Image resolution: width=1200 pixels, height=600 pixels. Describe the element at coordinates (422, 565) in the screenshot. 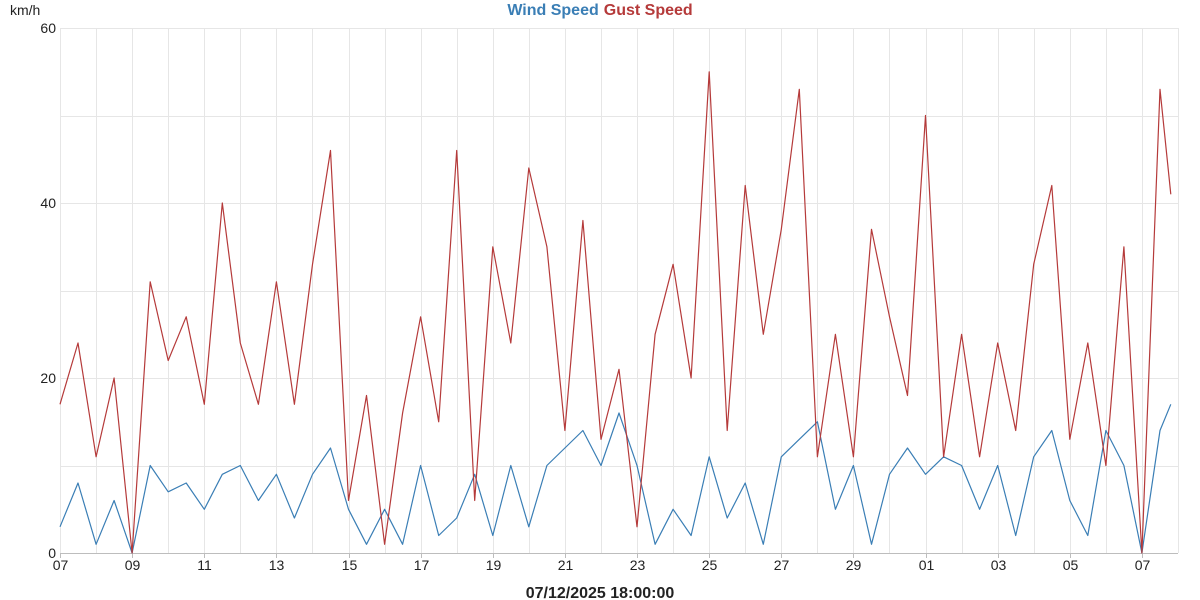

I see `x-tick-label: 17` at that location.